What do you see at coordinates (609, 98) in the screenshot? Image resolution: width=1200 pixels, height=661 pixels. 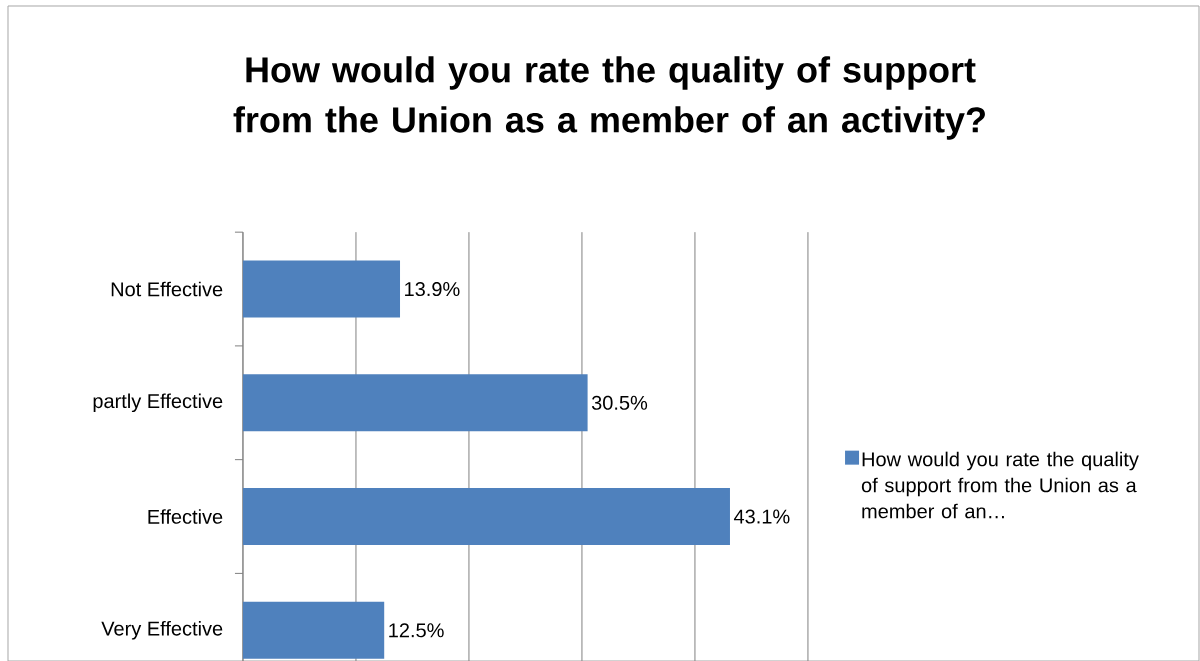 I see `chart-title: How would you rate the quality of support from the Union as a member of an activity?` at bounding box center [609, 98].